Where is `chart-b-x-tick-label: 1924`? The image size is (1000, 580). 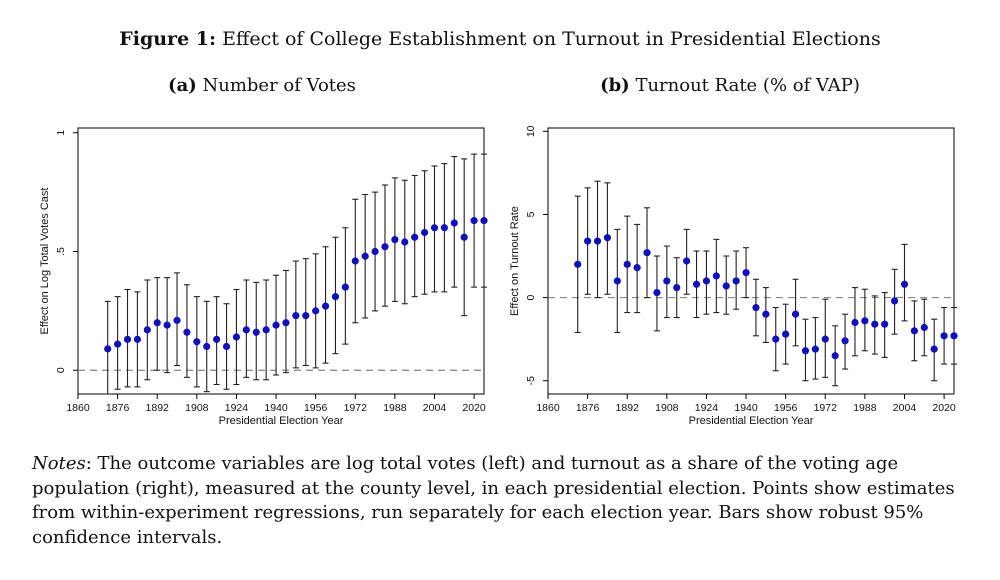 chart-b-x-tick-label: 1924 is located at coordinates (707, 408).